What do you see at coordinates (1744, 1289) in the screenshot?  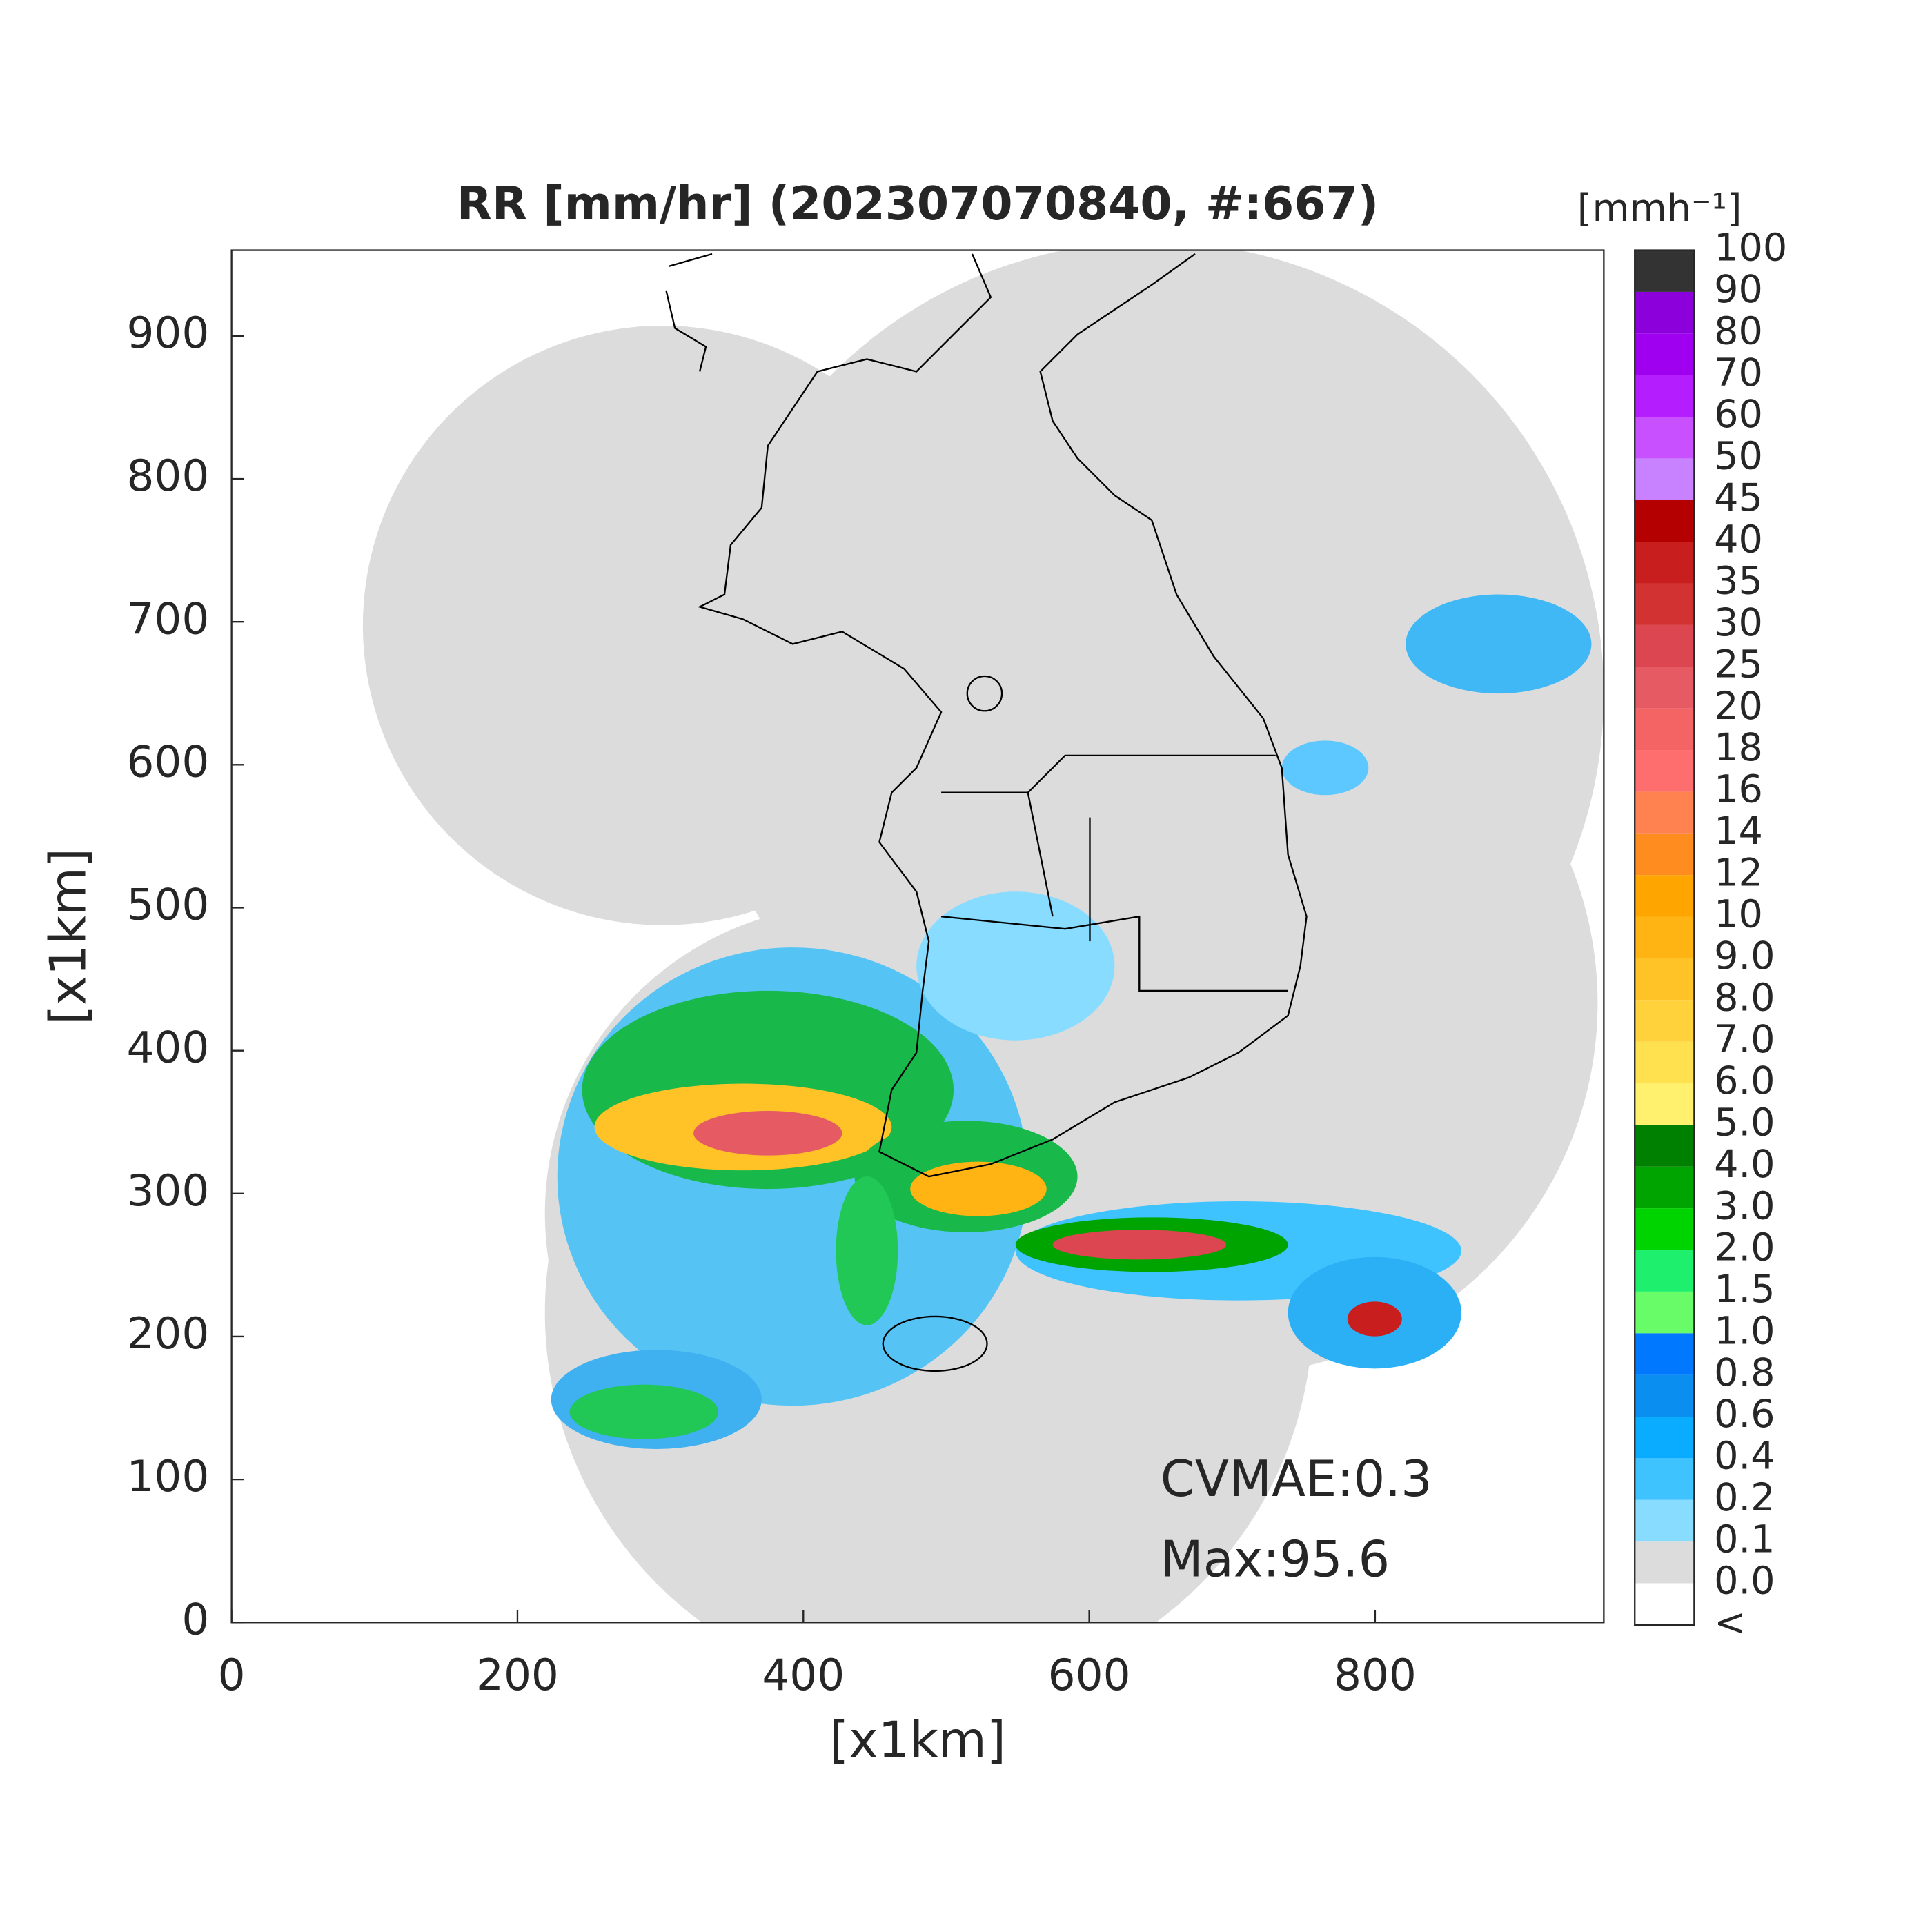 I see `colorbar-level: 1.5` at bounding box center [1744, 1289].